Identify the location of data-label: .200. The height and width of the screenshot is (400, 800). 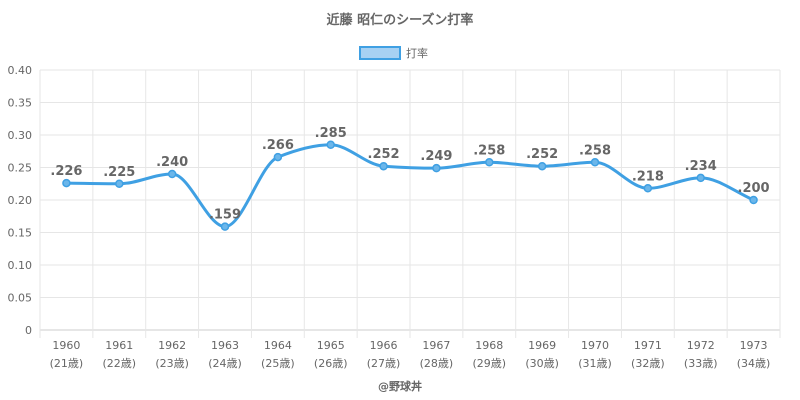
(754, 188).